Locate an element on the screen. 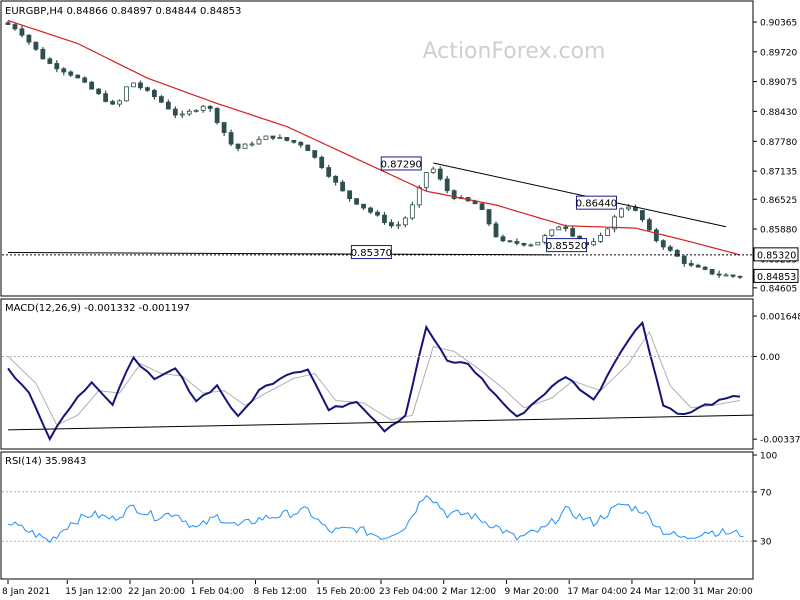  y-tick-label: 0.86525 is located at coordinates (778, 201).